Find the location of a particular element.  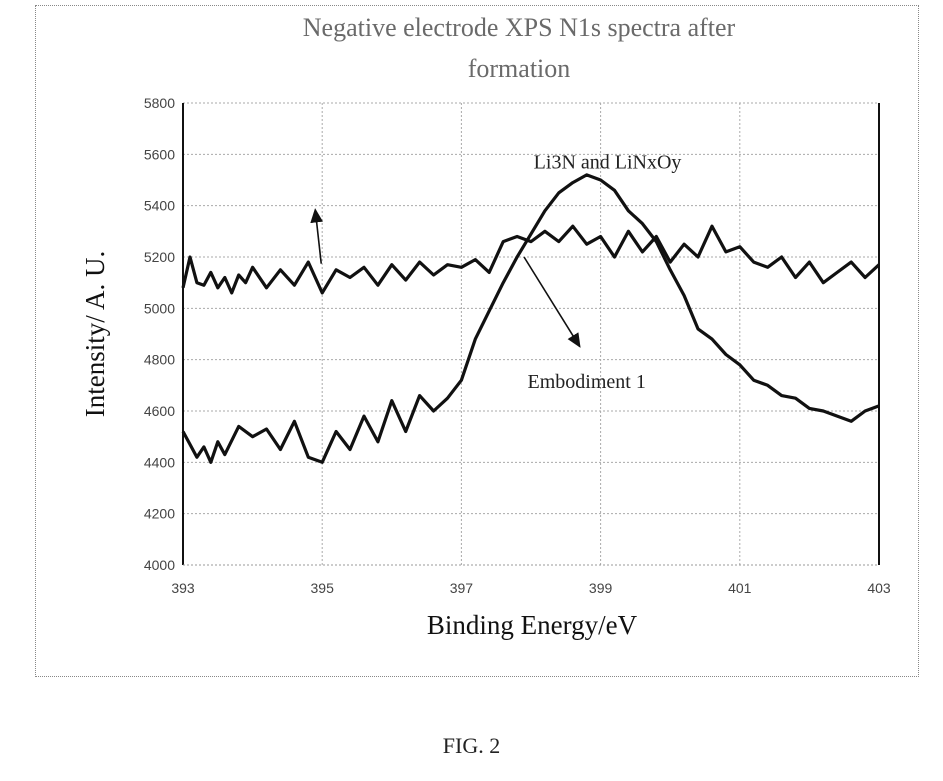

x-tick-label: 401 is located at coordinates (740, 588).